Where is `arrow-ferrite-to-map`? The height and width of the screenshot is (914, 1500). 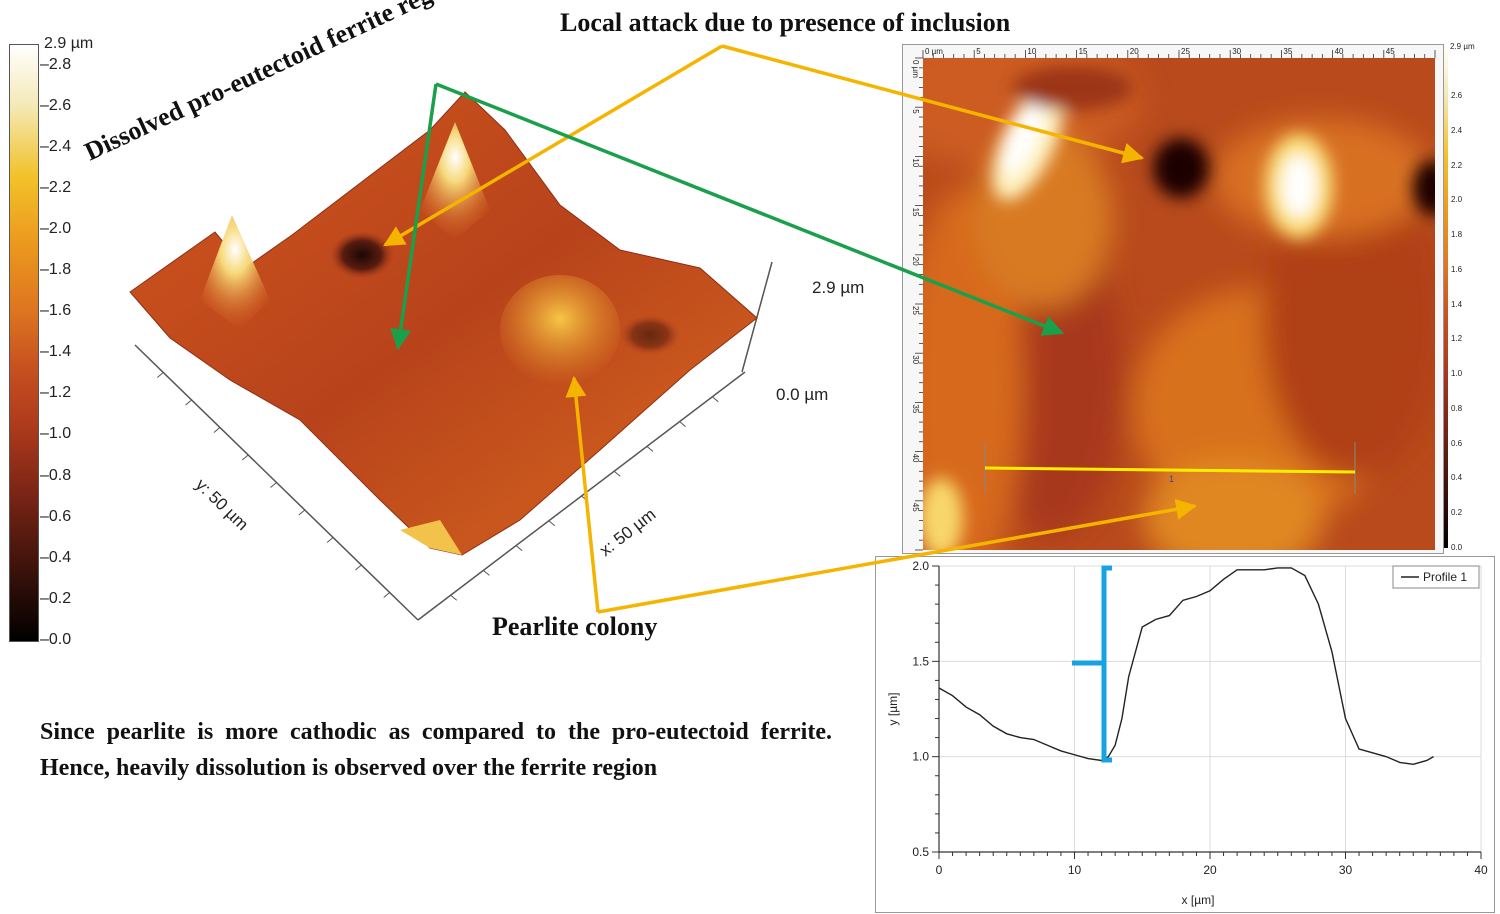 arrow-ferrite-to-map is located at coordinates (749, 209).